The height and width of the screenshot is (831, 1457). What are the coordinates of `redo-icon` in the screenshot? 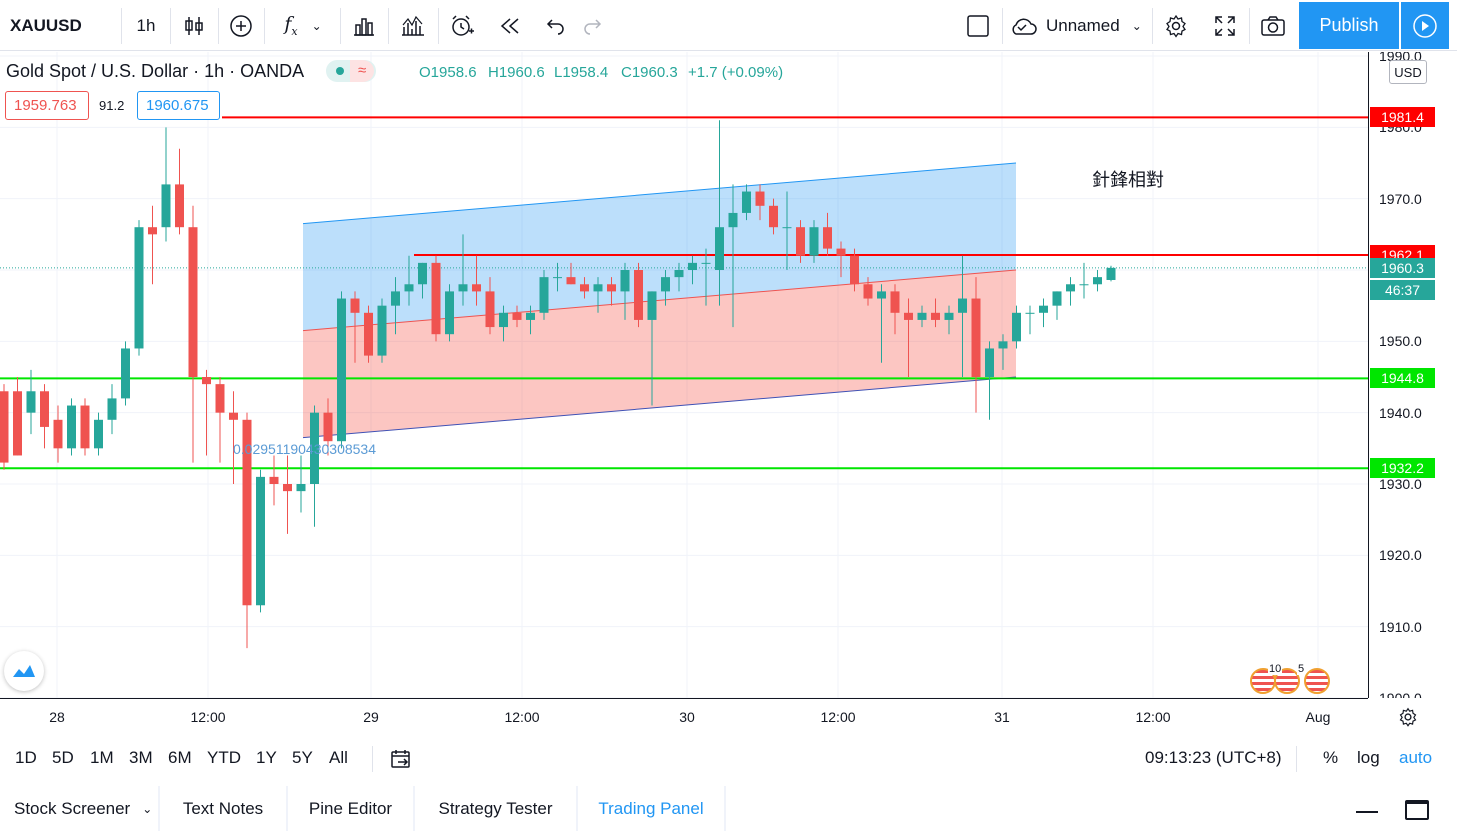 It's located at (593, 26).